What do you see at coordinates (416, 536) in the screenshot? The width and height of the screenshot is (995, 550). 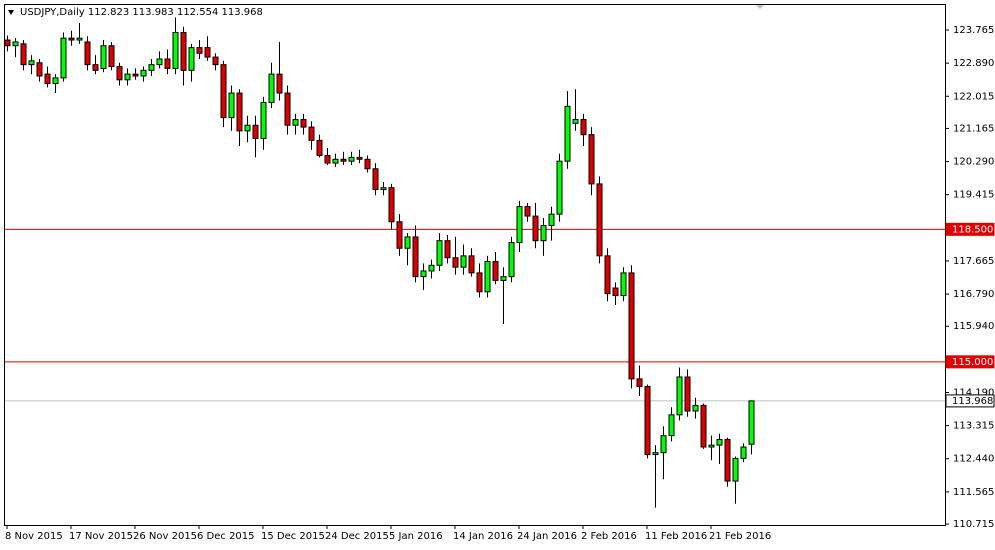 I see `x-tick-label: 5 Jan 2016` at bounding box center [416, 536].